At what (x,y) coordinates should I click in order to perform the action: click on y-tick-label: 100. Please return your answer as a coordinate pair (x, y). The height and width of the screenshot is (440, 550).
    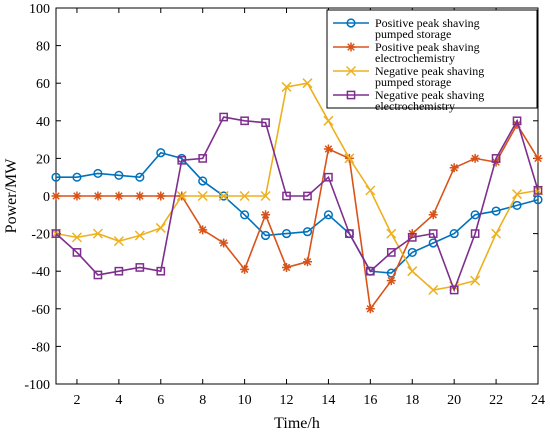
    Looking at the image, I should click on (39, 9).